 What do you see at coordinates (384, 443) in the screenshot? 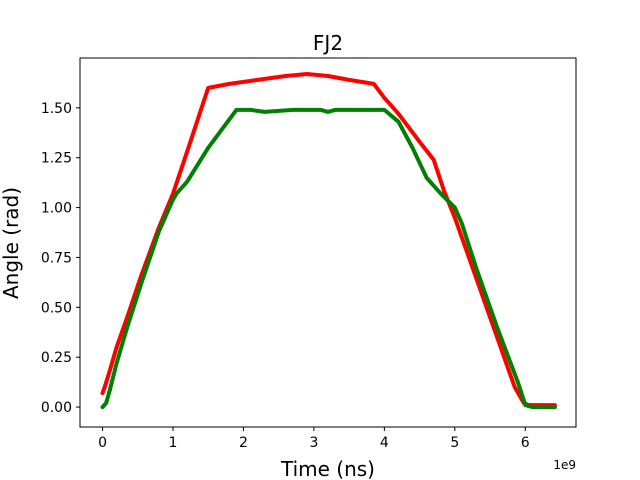
I see `x-tick-label: 4` at bounding box center [384, 443].